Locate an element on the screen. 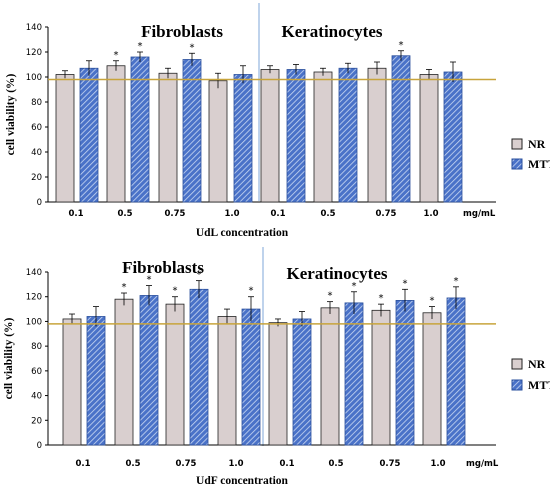 Image resolution: width=550 pixels, height=485 pixels. x-axis-label: UdL concentration is located at coordinates (242, 233).